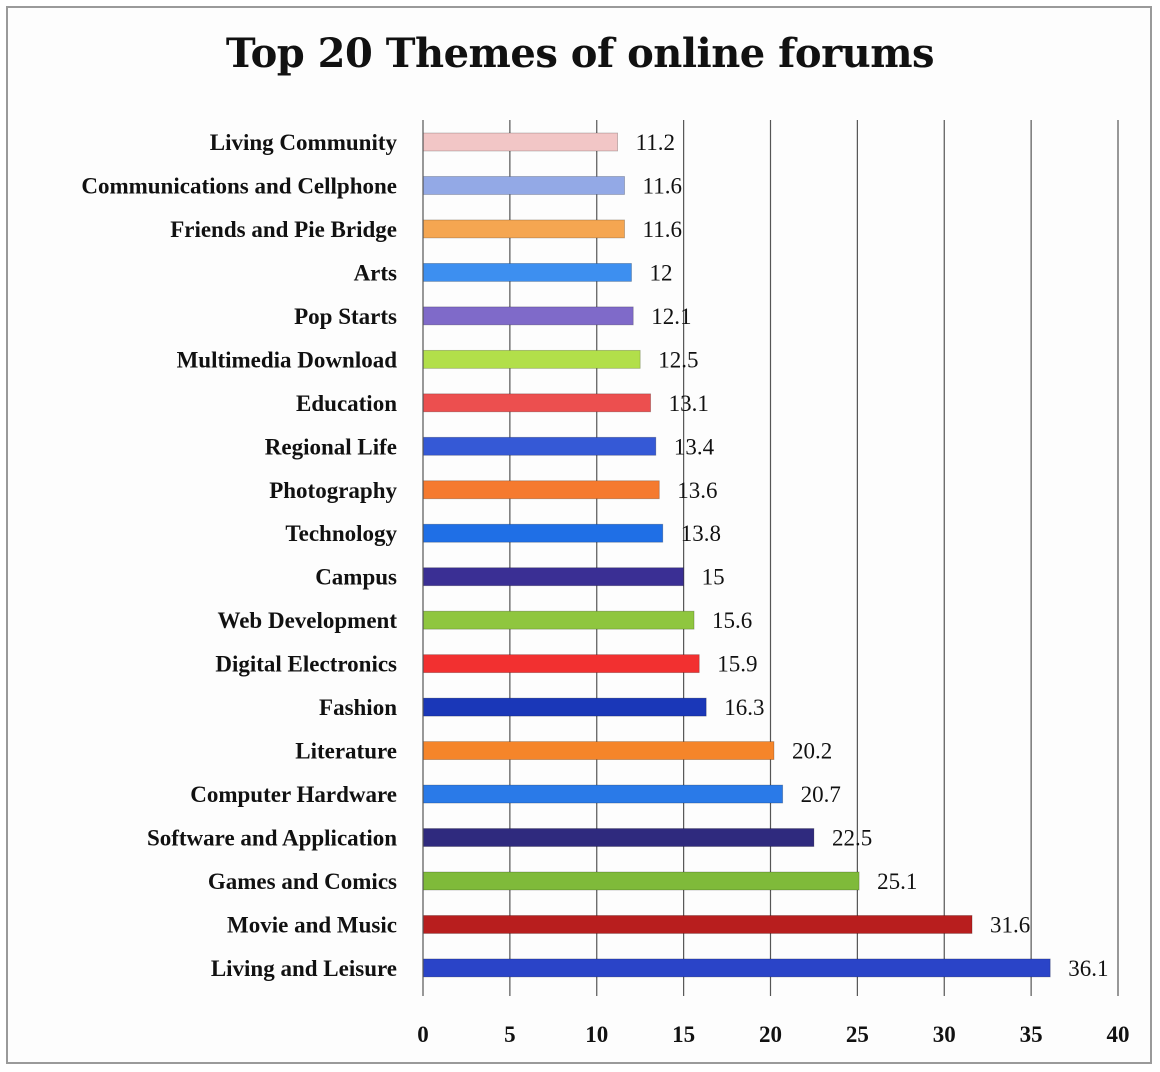 This screenshot has height=1072, width=1160. I want to click on value-label: 11.2, so click(655, 142).